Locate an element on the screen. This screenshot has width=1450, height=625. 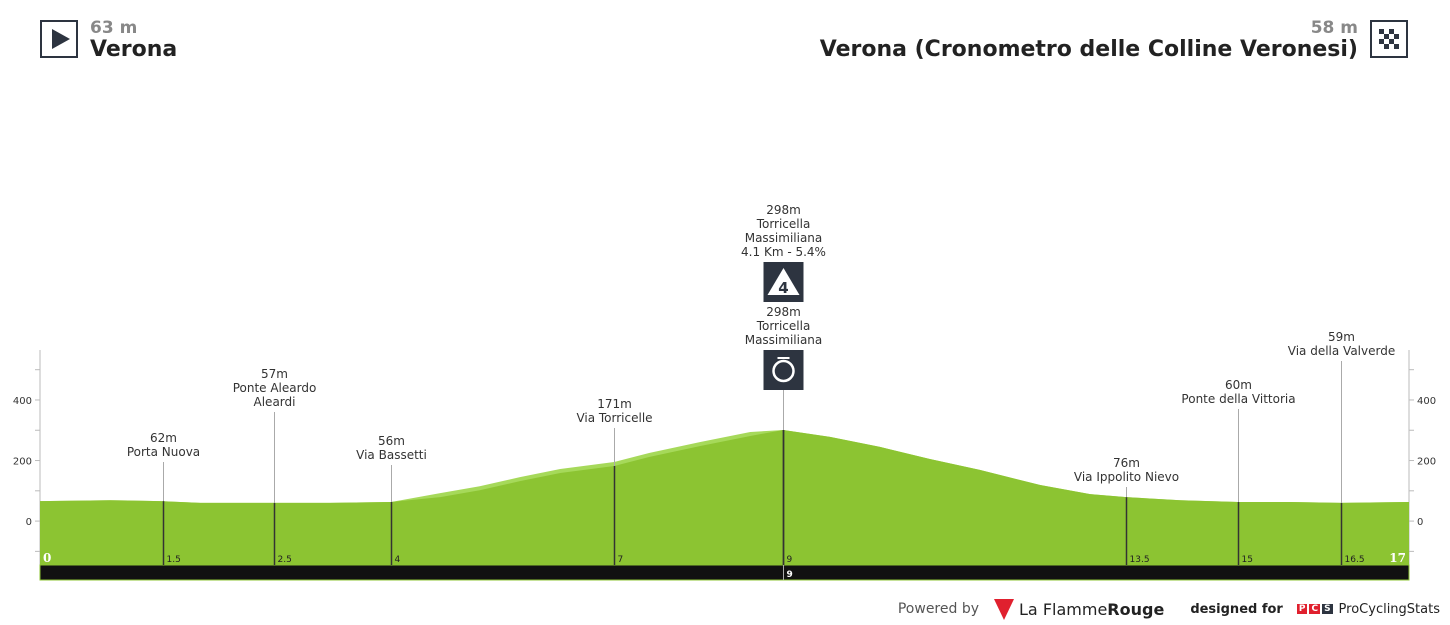
marker-label: 76m is located at coordinates (1126, 463).